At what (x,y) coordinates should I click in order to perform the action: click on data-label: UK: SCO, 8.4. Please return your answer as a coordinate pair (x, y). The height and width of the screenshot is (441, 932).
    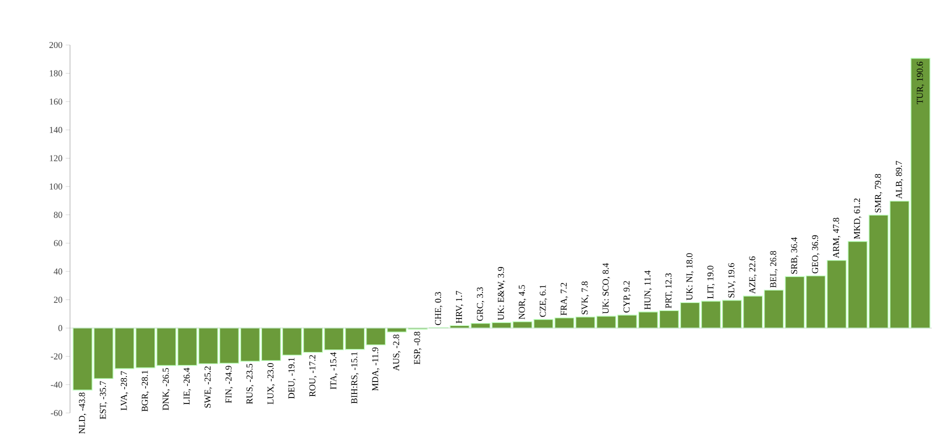
    Looking at the image, I should click on (606, 288).